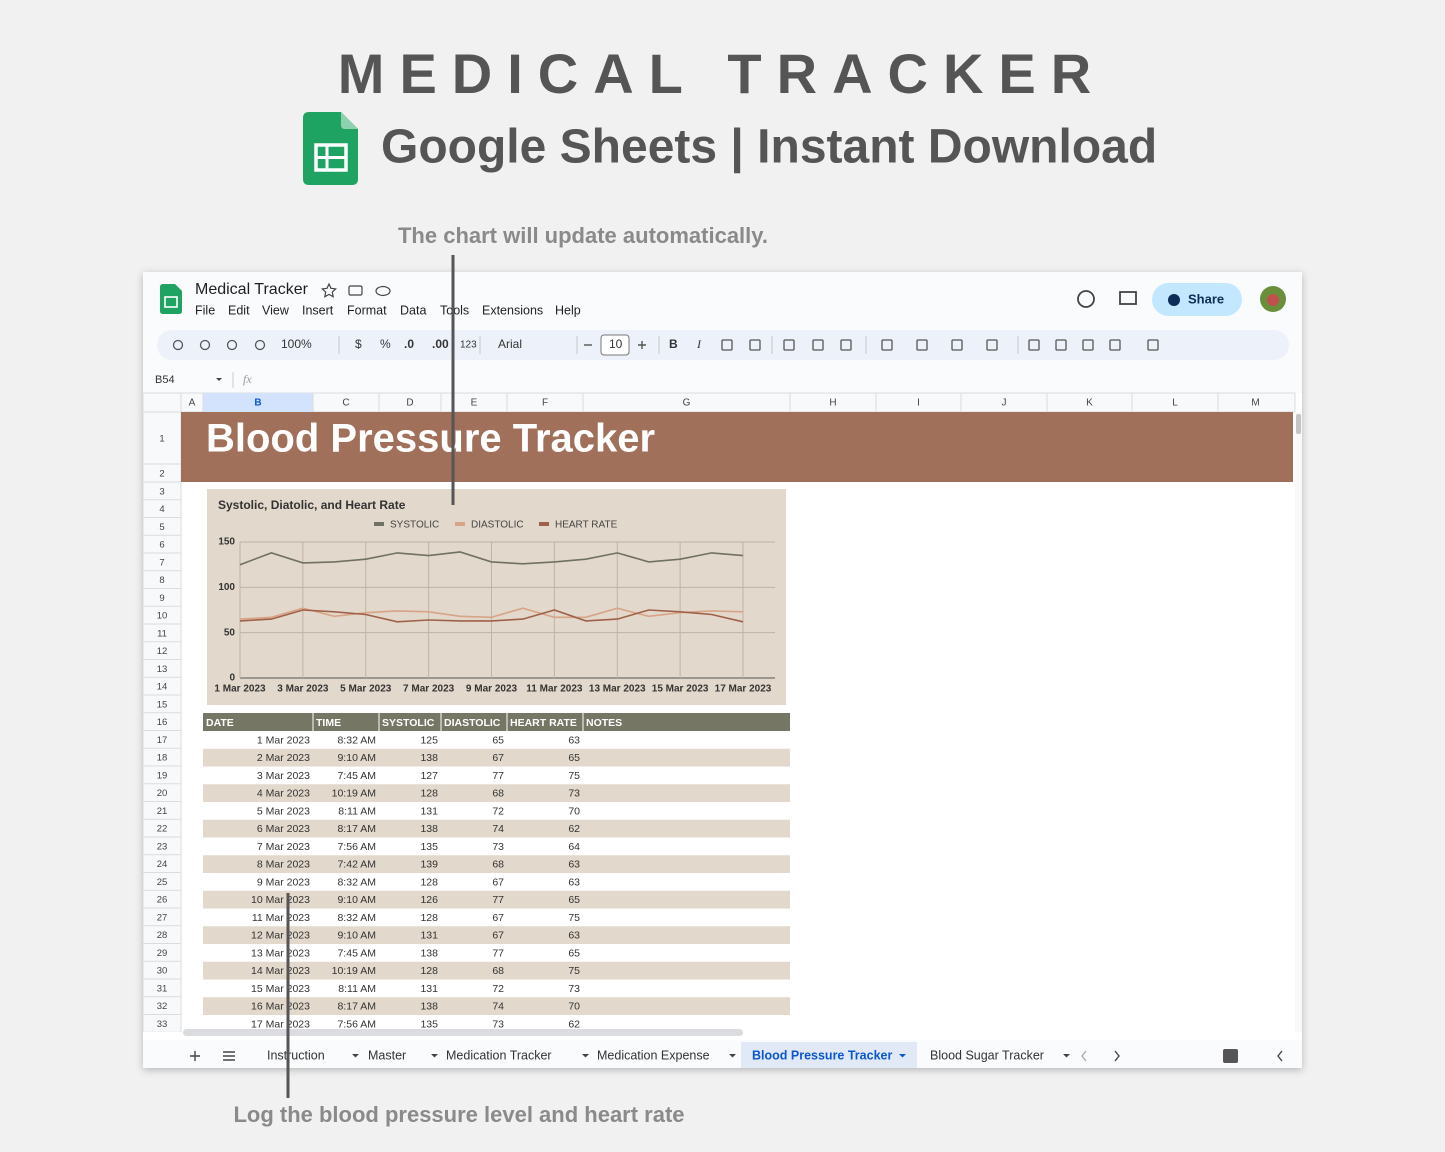 This screenshot has width=1445, height=1152. I want to click on cloud-icon, so click(383, 291).